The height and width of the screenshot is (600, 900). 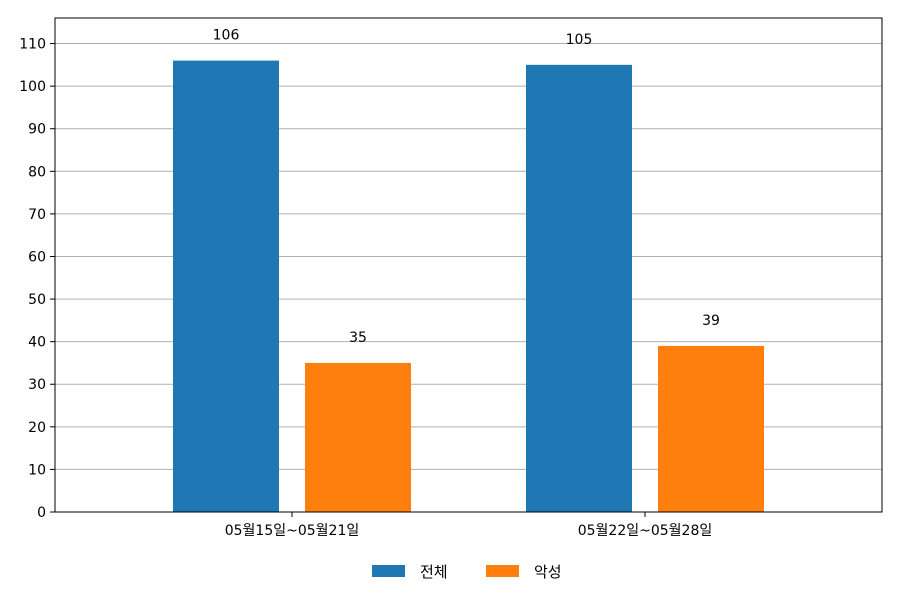 What do you see at coordinates (579, 40) in the screenshot?
I see `data-label: 105` at bounding box center [579, 40].